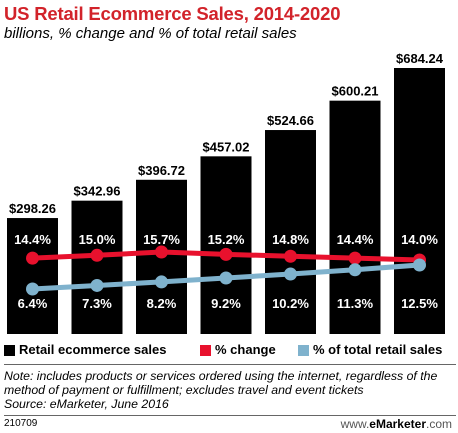  What do you see at coordinates (97, 285) in the screenshot?
I see `share-point-2015` at bounding box center [97, 285].